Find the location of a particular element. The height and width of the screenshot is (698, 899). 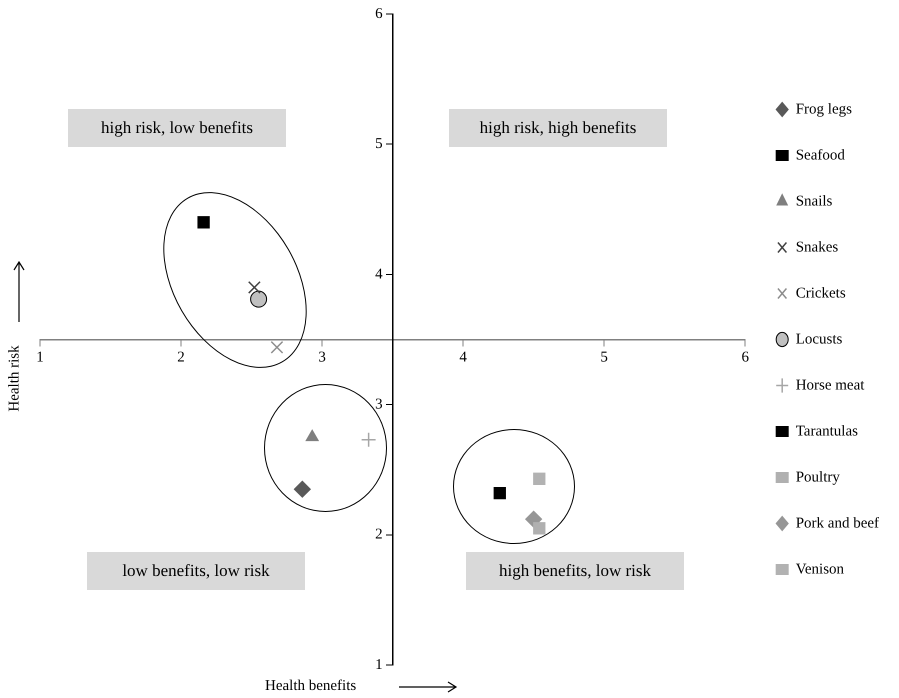

legend-label: Venison is located at coordinates (820, 569).